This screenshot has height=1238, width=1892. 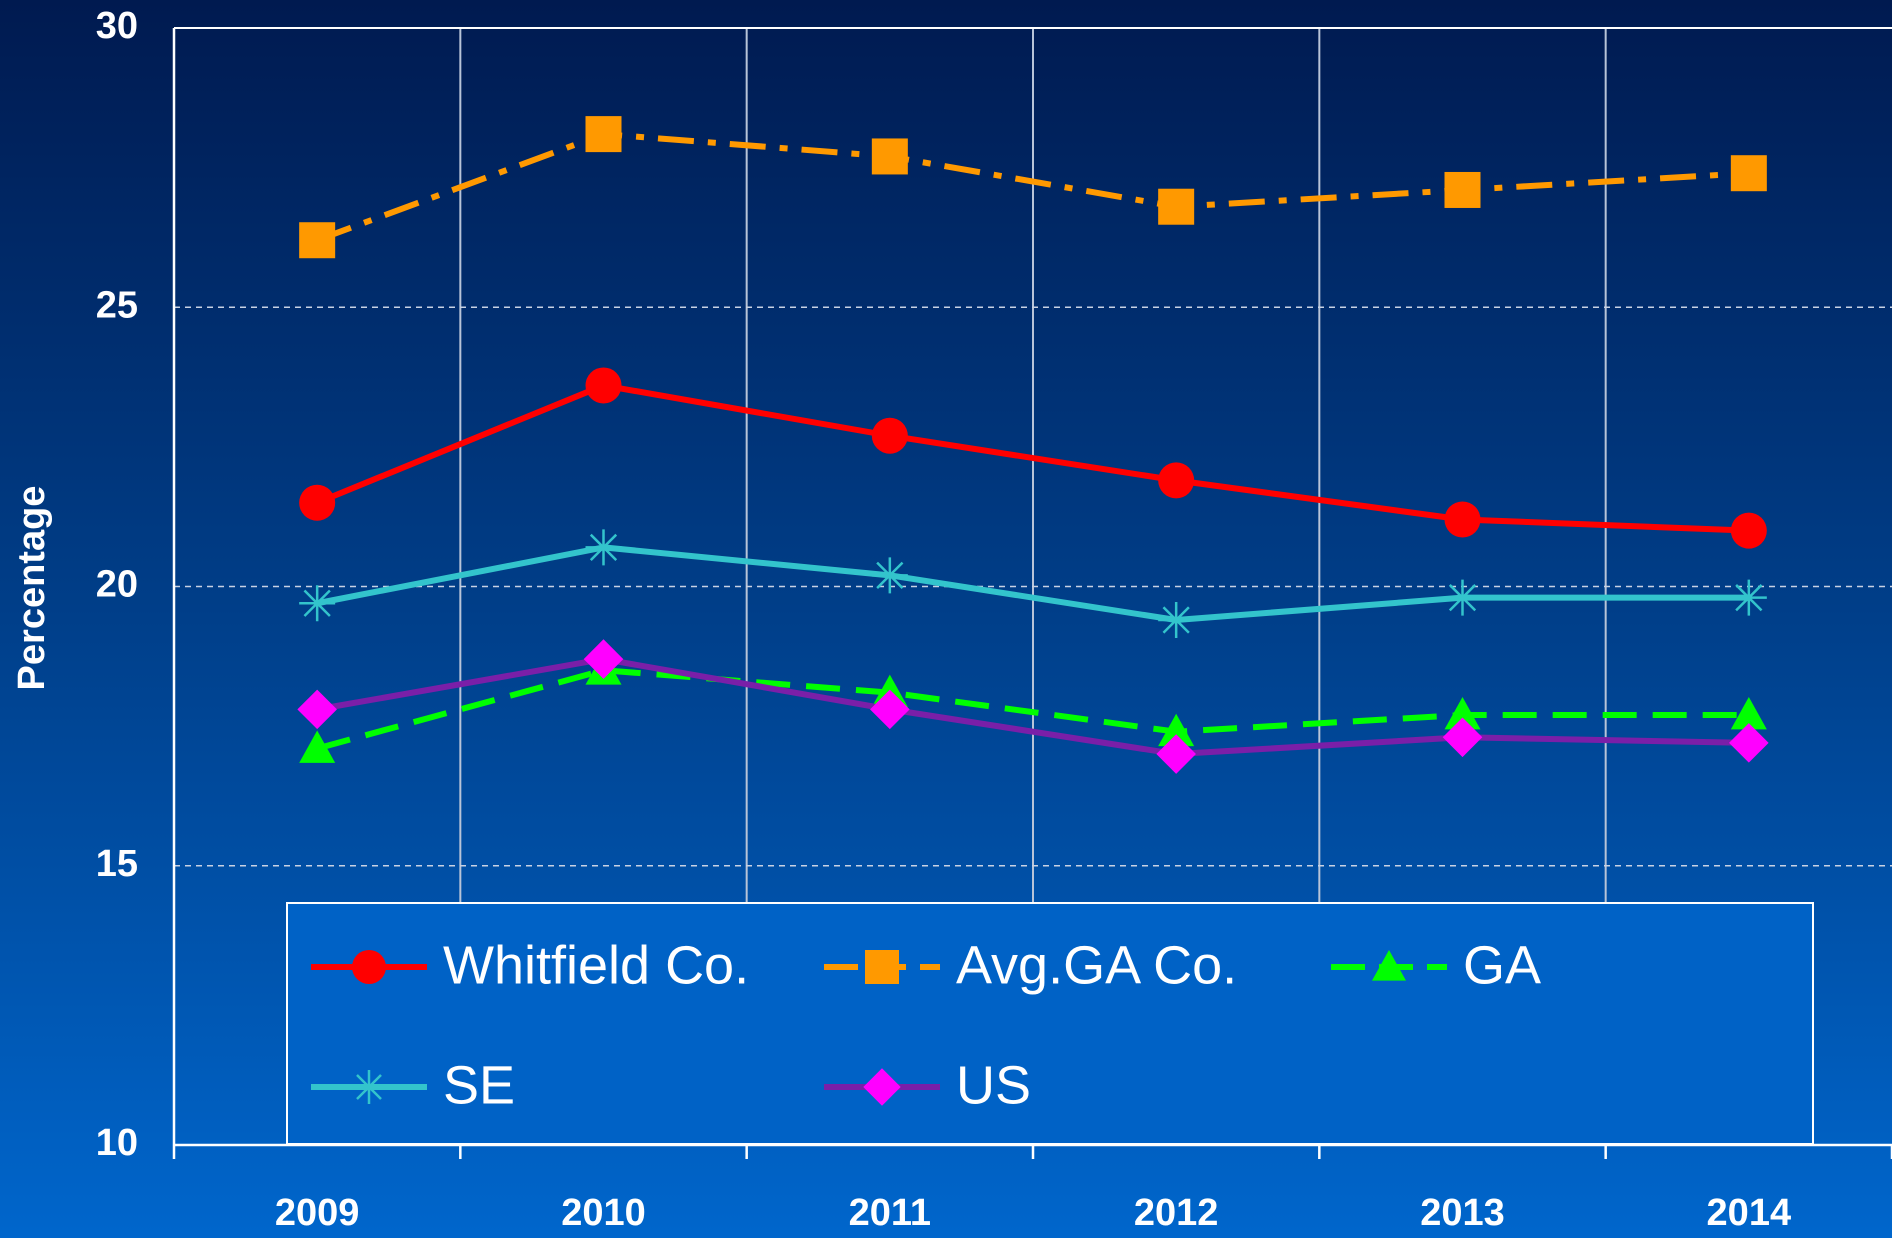 I want to click on y-tick-label: 20, so click(x=117, y=585).